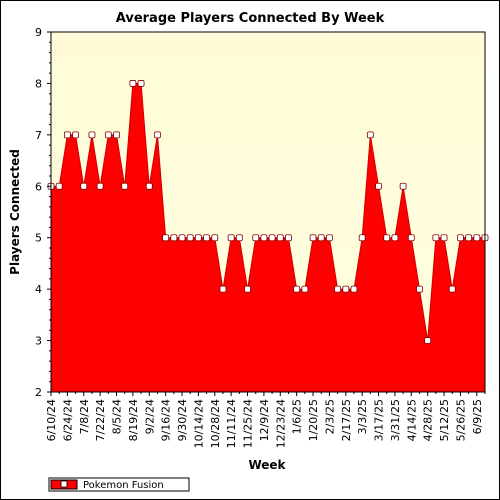 Image resolution: width=500 pixels, height=500 pixels. Describe the element at coordinates (166, 420) in the screenshot. I see `x-tick-label: 9/16/24` at that location.